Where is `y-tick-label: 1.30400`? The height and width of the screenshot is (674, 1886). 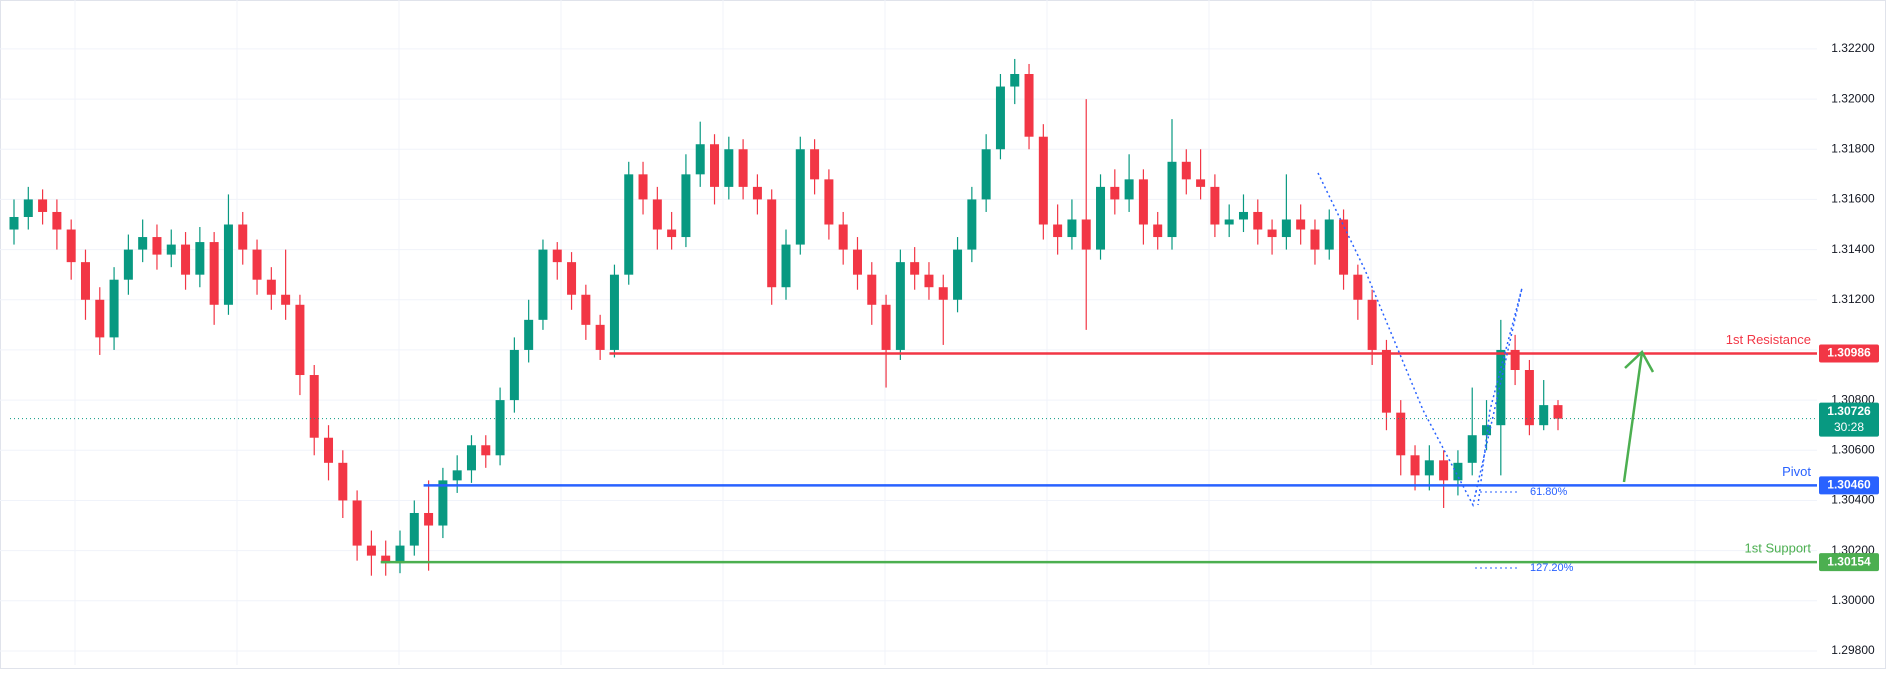
y-tick-label: 1.30400 is located at coordinates (1853, 500).